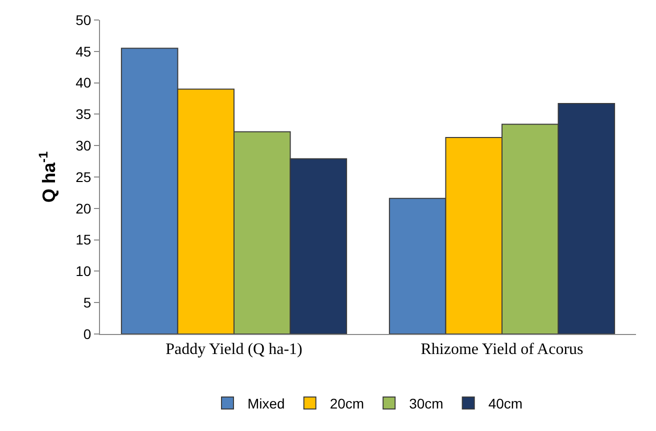 Image resolution: width=656 pixels, height=431 pixels. I want to click on y-tick-label: 45, so click(84, 51).